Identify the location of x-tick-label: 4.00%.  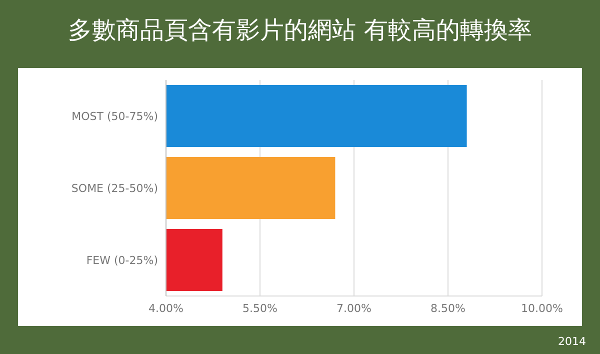
(166, 308).